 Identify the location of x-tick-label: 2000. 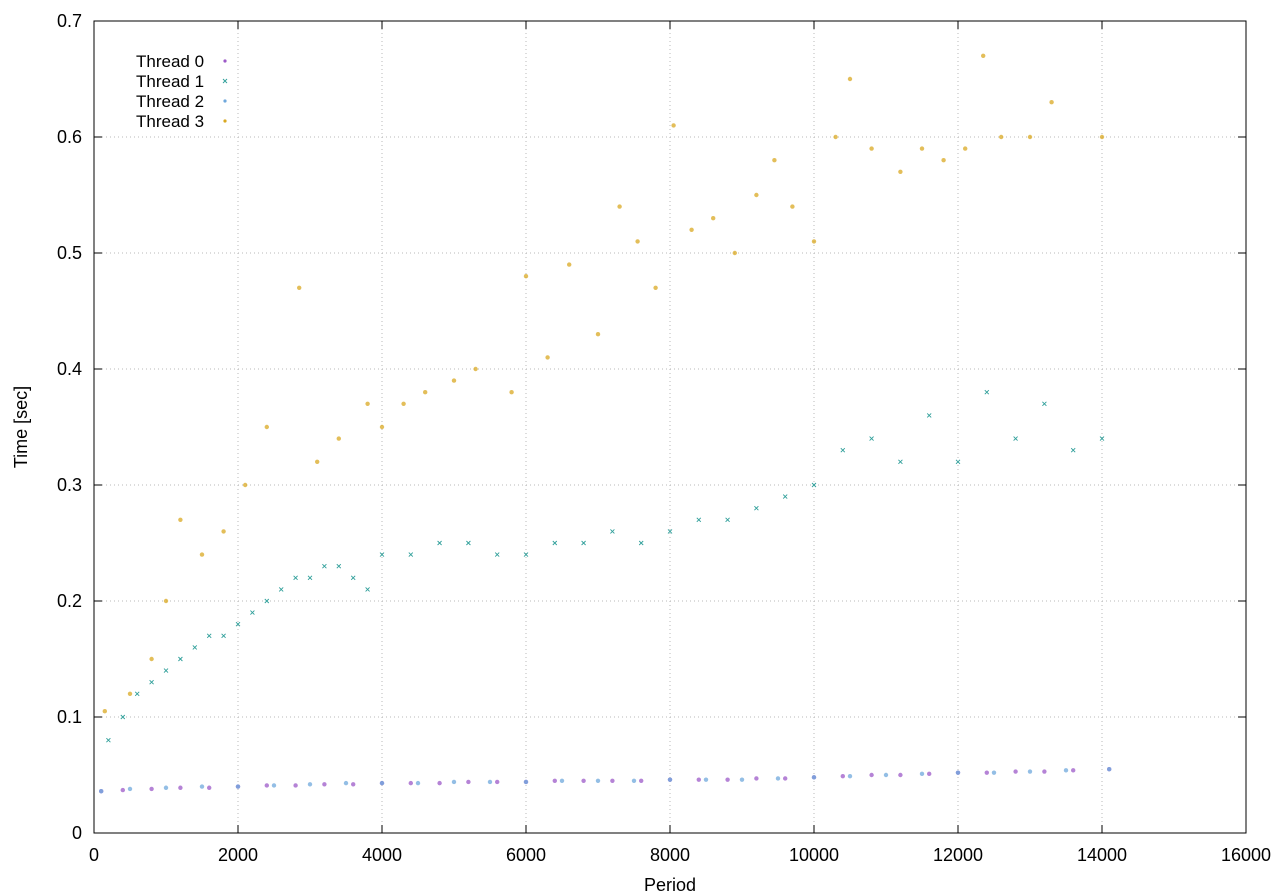
(238, 855).